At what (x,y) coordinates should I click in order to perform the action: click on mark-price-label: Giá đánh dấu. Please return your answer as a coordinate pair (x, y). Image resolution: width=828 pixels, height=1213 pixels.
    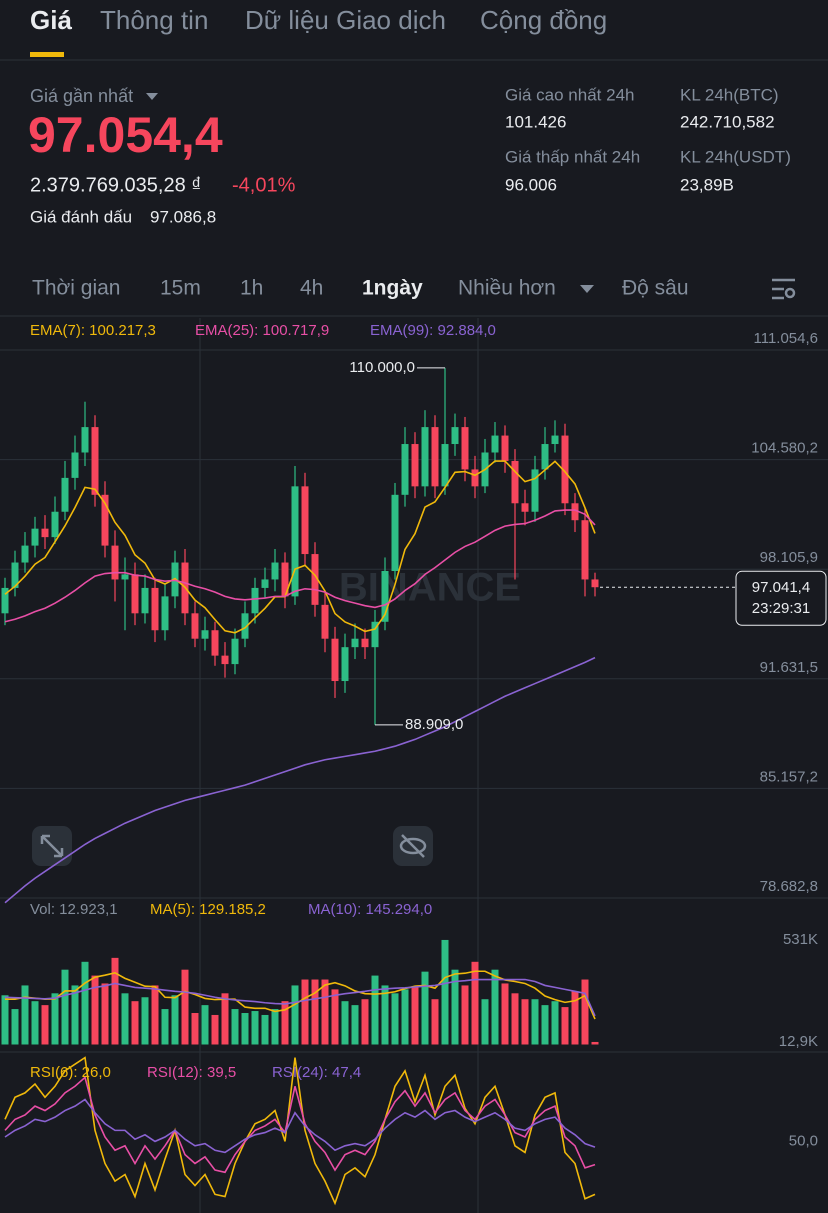
    Looking at the image, I should click on (81, 216).